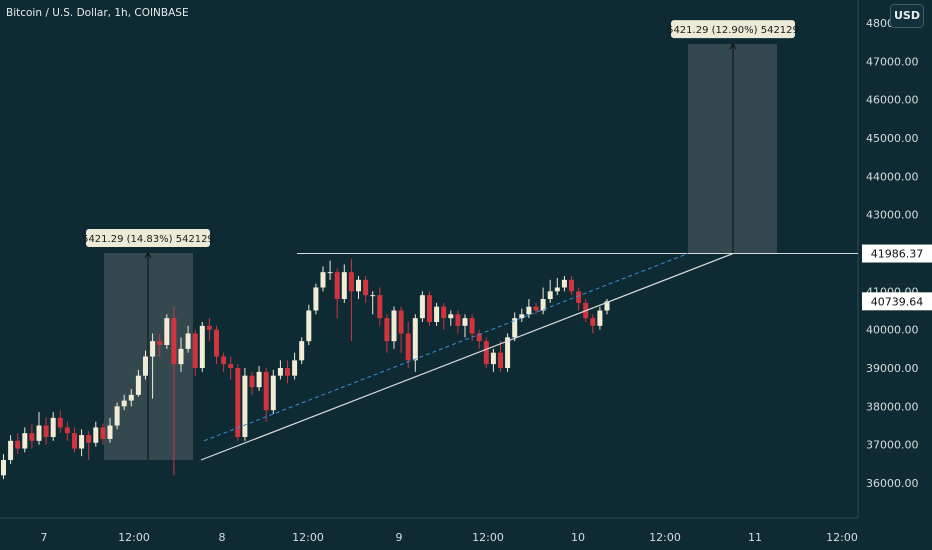  I want to click on price-labels: 41986.37 40739.64, so click(897, 277).